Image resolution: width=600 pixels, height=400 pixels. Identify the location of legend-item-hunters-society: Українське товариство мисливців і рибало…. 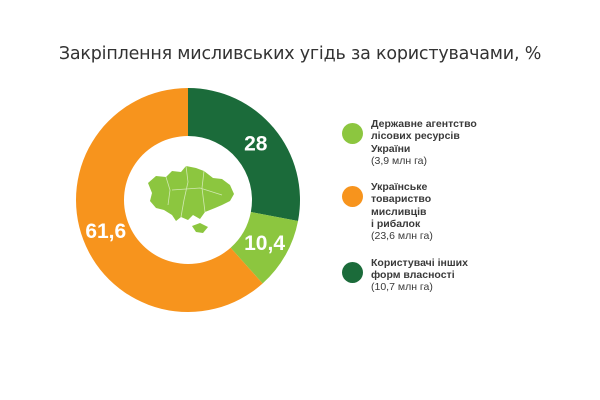
(467, 211).